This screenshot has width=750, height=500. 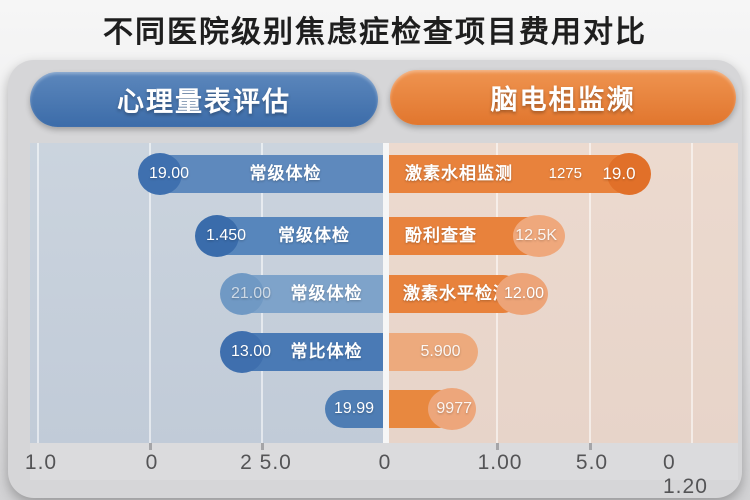 I want to click on bar-value: 9977, so click(x=454, y=408).